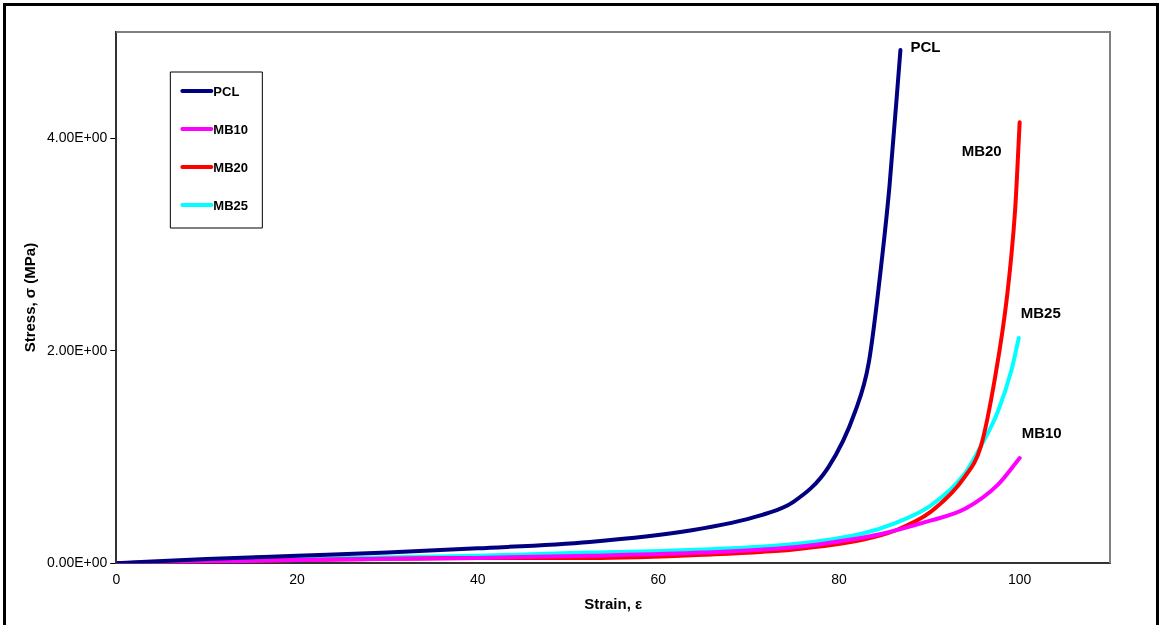 The image size is (1160, 628). I want to click on legend-label: MB10, so click(231, 129).